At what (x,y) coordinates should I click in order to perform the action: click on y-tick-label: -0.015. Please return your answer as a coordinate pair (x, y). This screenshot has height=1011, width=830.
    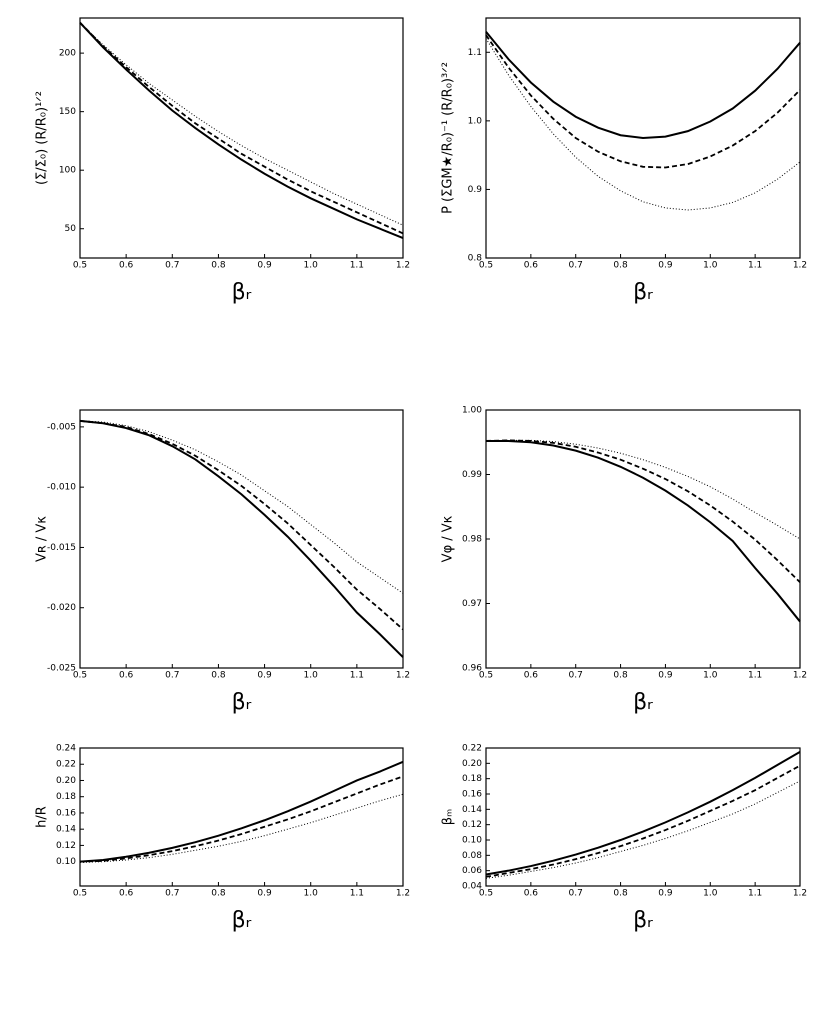
    Looking at the image, I should click on (61, 548).